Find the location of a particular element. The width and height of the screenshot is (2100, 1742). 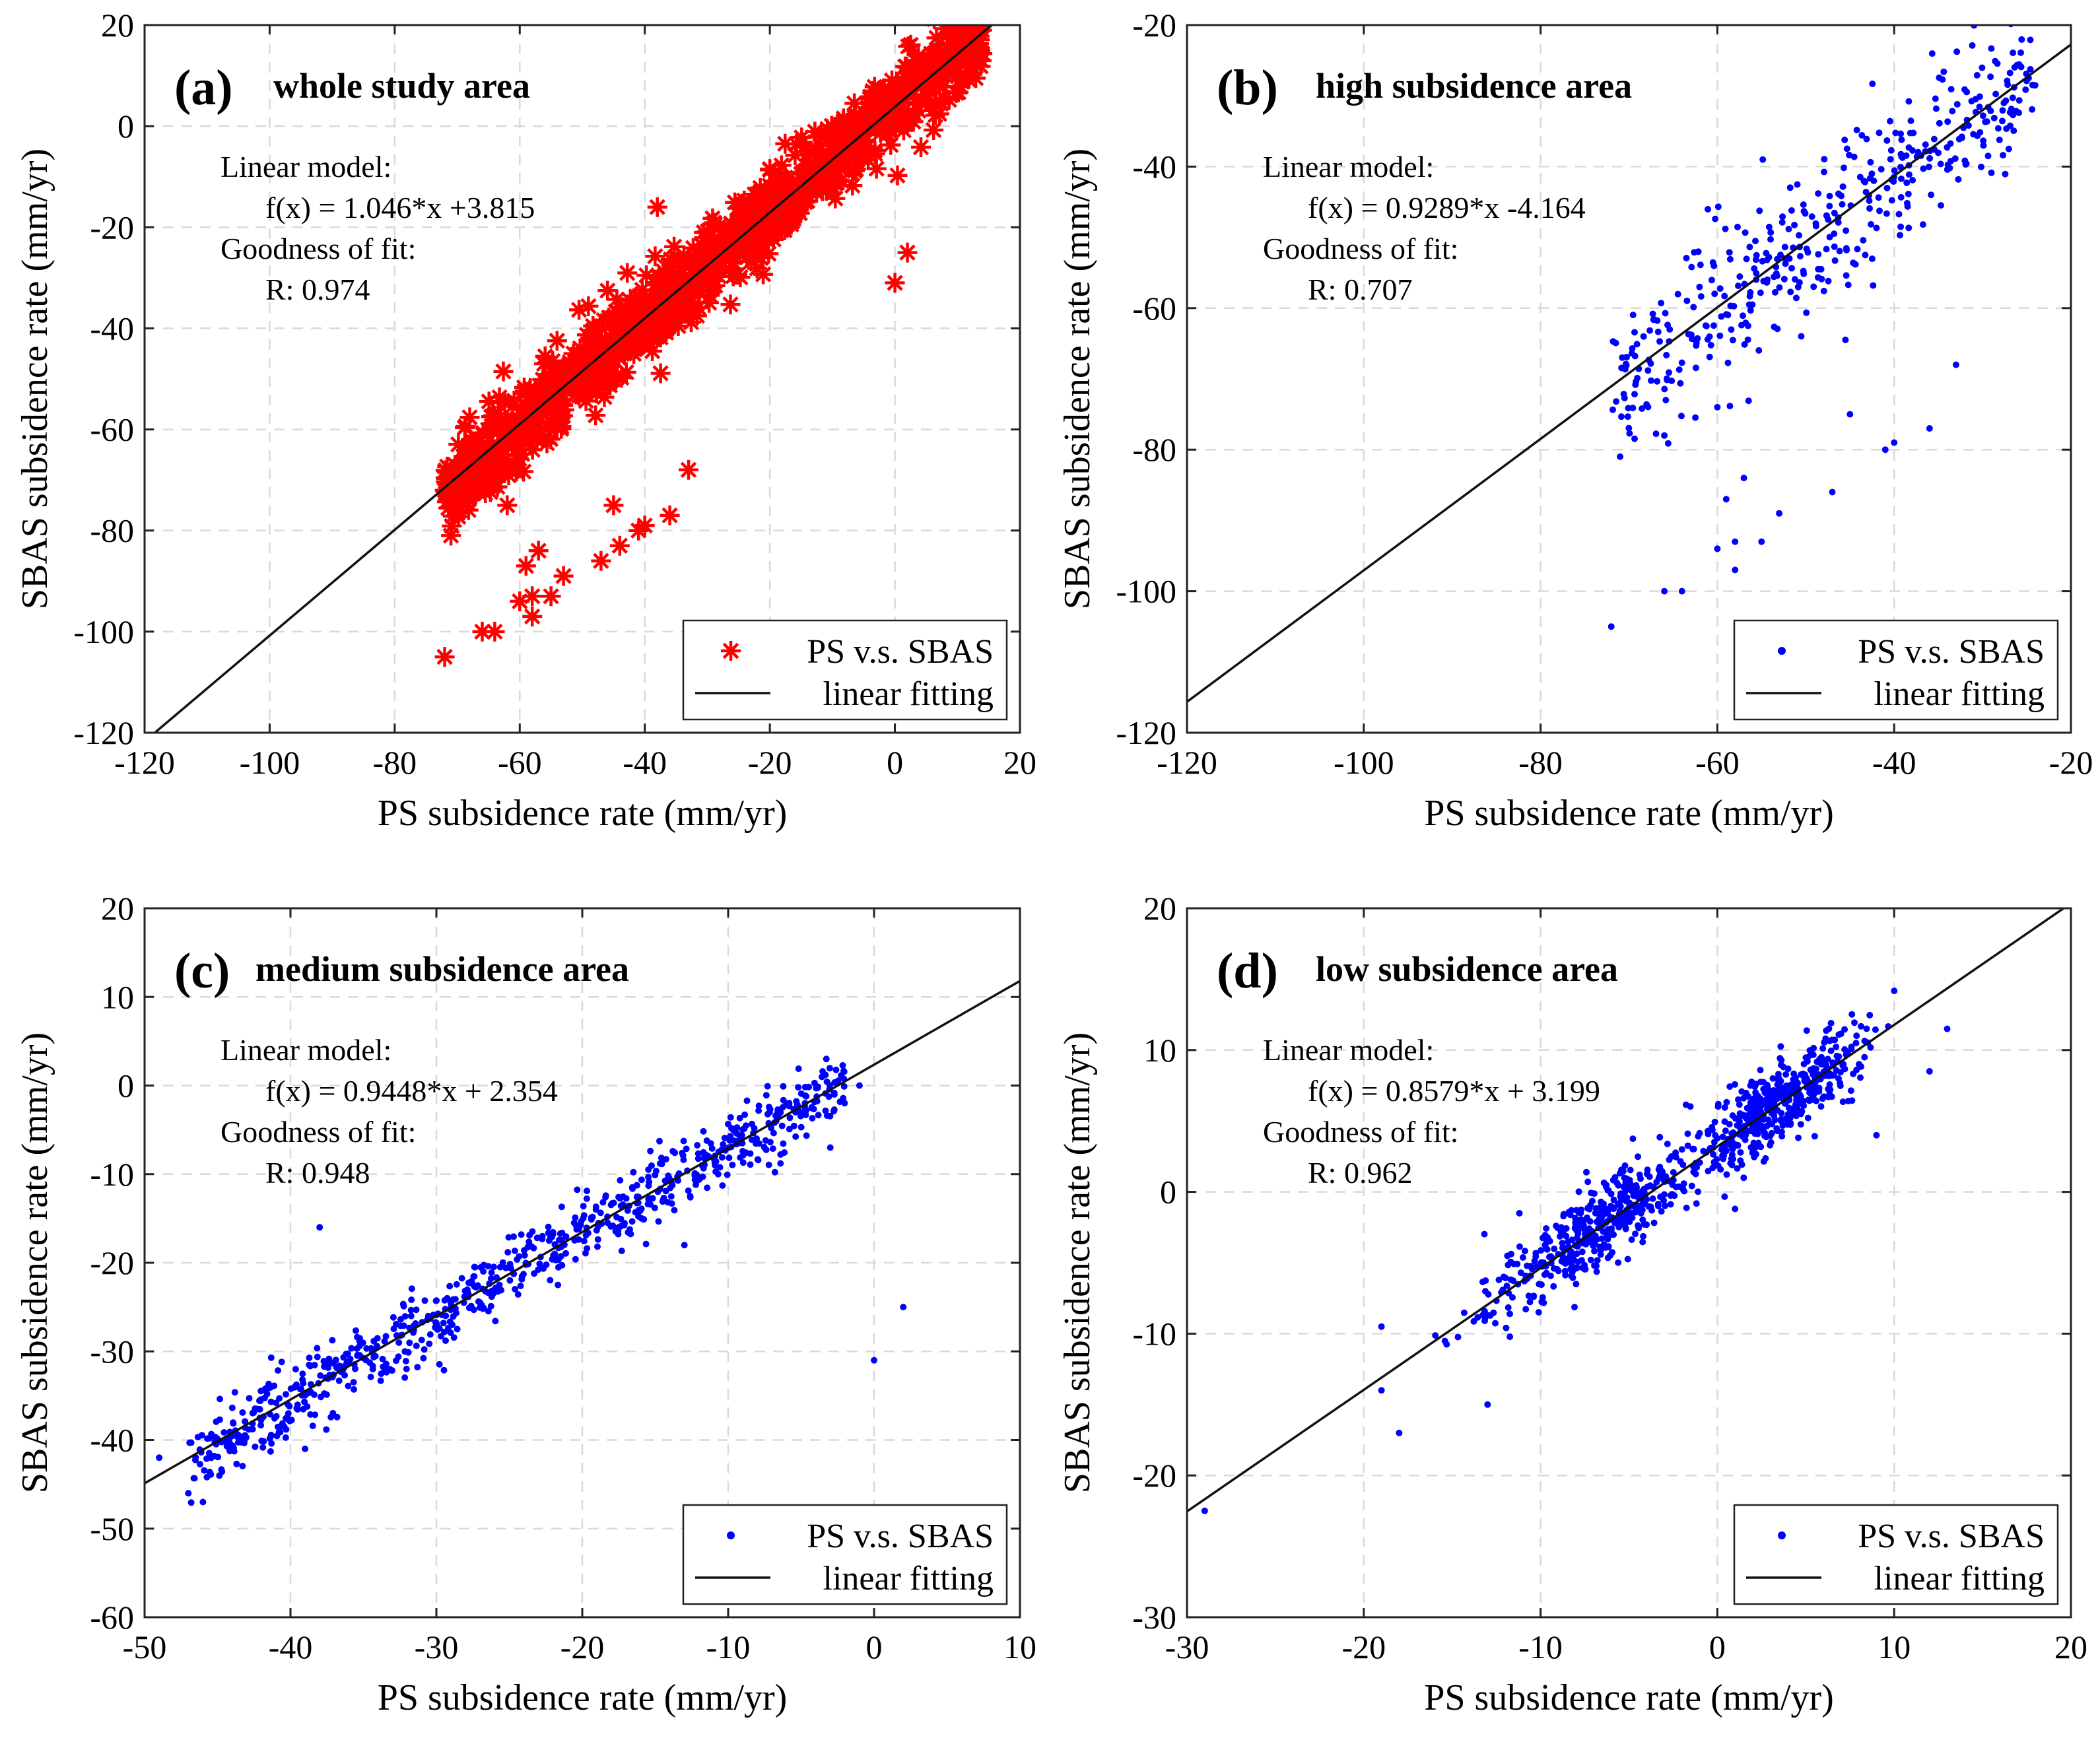

y-tick-label: -20 is located at coordinates (112, 1262).